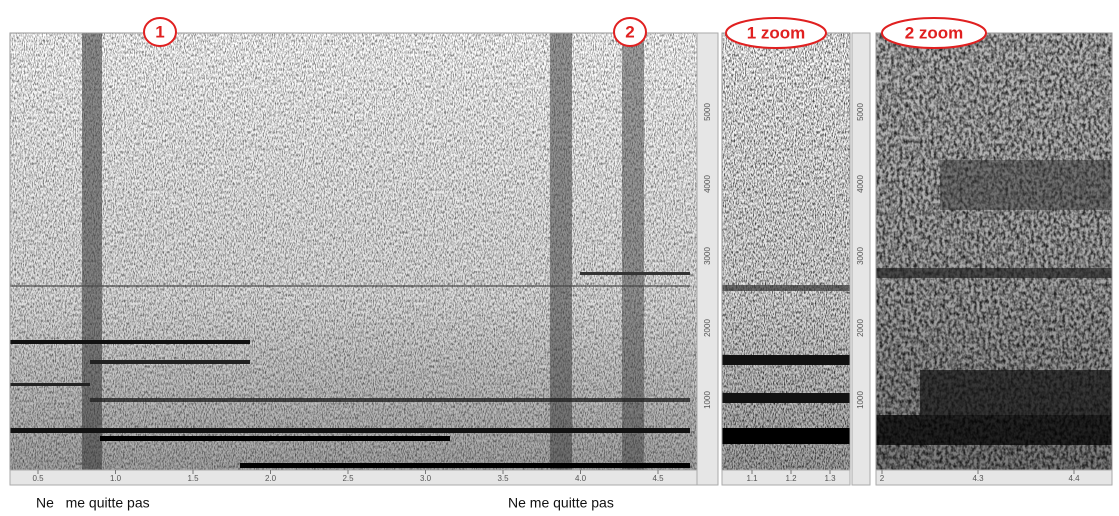 Image resolution: width=1119 pixels, height=516 pixels. I want to click on zoom1-y-axis, so click(861, 259).